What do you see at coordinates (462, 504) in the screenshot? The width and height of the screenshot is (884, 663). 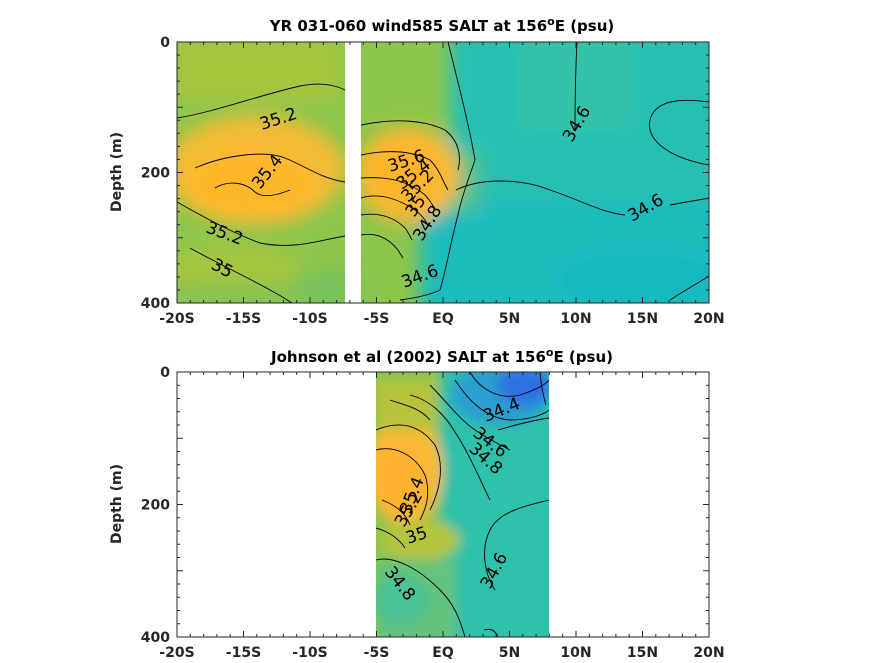 I see `obs-salinity-field` at bounding box center [462, 504].